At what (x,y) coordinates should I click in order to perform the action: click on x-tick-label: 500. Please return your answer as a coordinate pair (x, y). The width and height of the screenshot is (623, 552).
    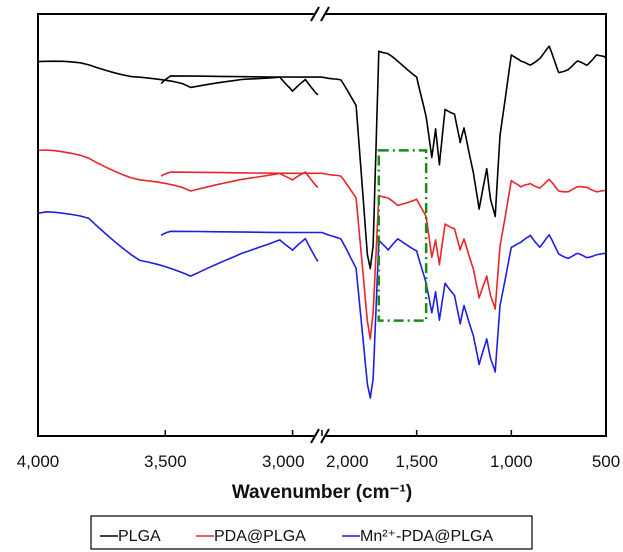
    Looking at the image, I should click on (606, 461).